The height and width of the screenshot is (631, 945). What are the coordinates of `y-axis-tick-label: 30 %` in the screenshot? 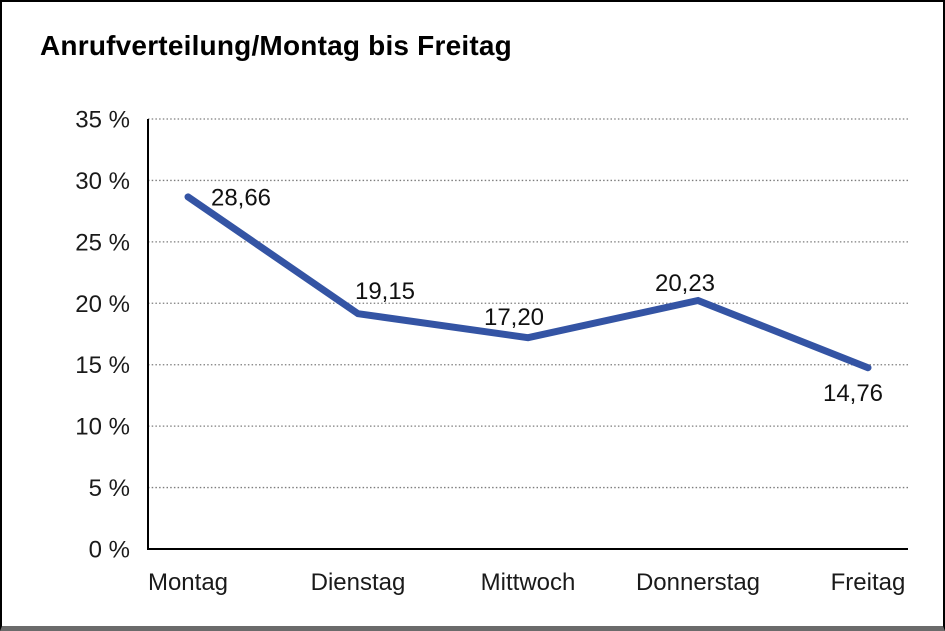 It's located at (102, 181).